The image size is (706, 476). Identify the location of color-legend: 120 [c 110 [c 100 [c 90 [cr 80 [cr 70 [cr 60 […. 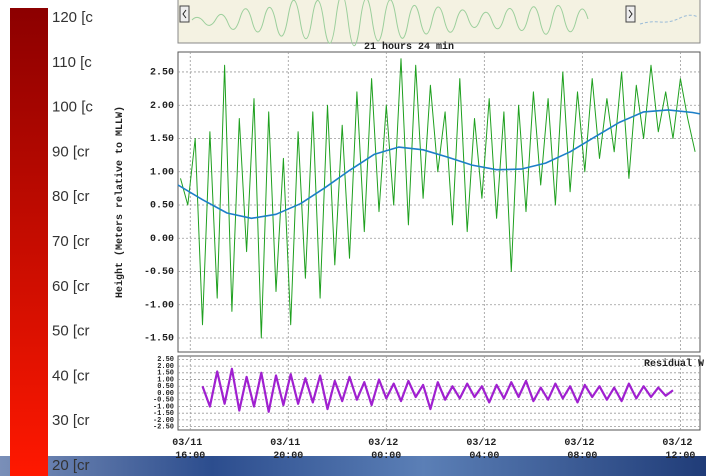
(51, 242).